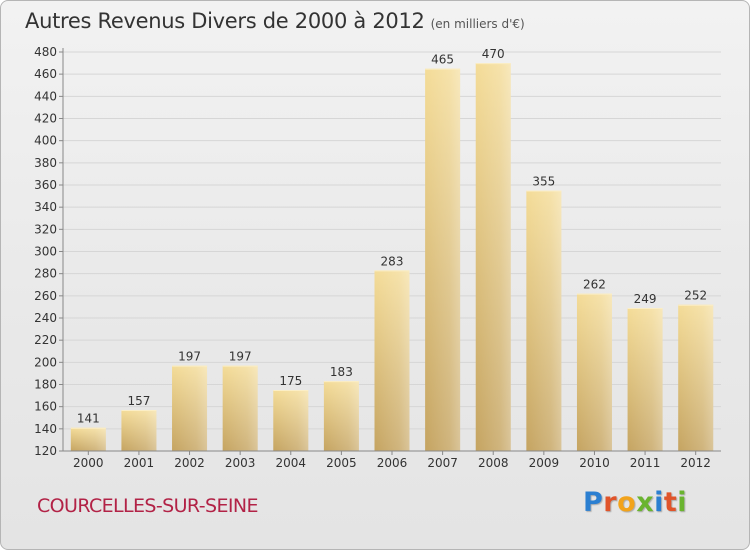 This screenshot has height=550, width=750. What do you see at coordinates (493, 54) in the screenshot?
I see `bar-value-label: 470` at bounding box center [493, 54].